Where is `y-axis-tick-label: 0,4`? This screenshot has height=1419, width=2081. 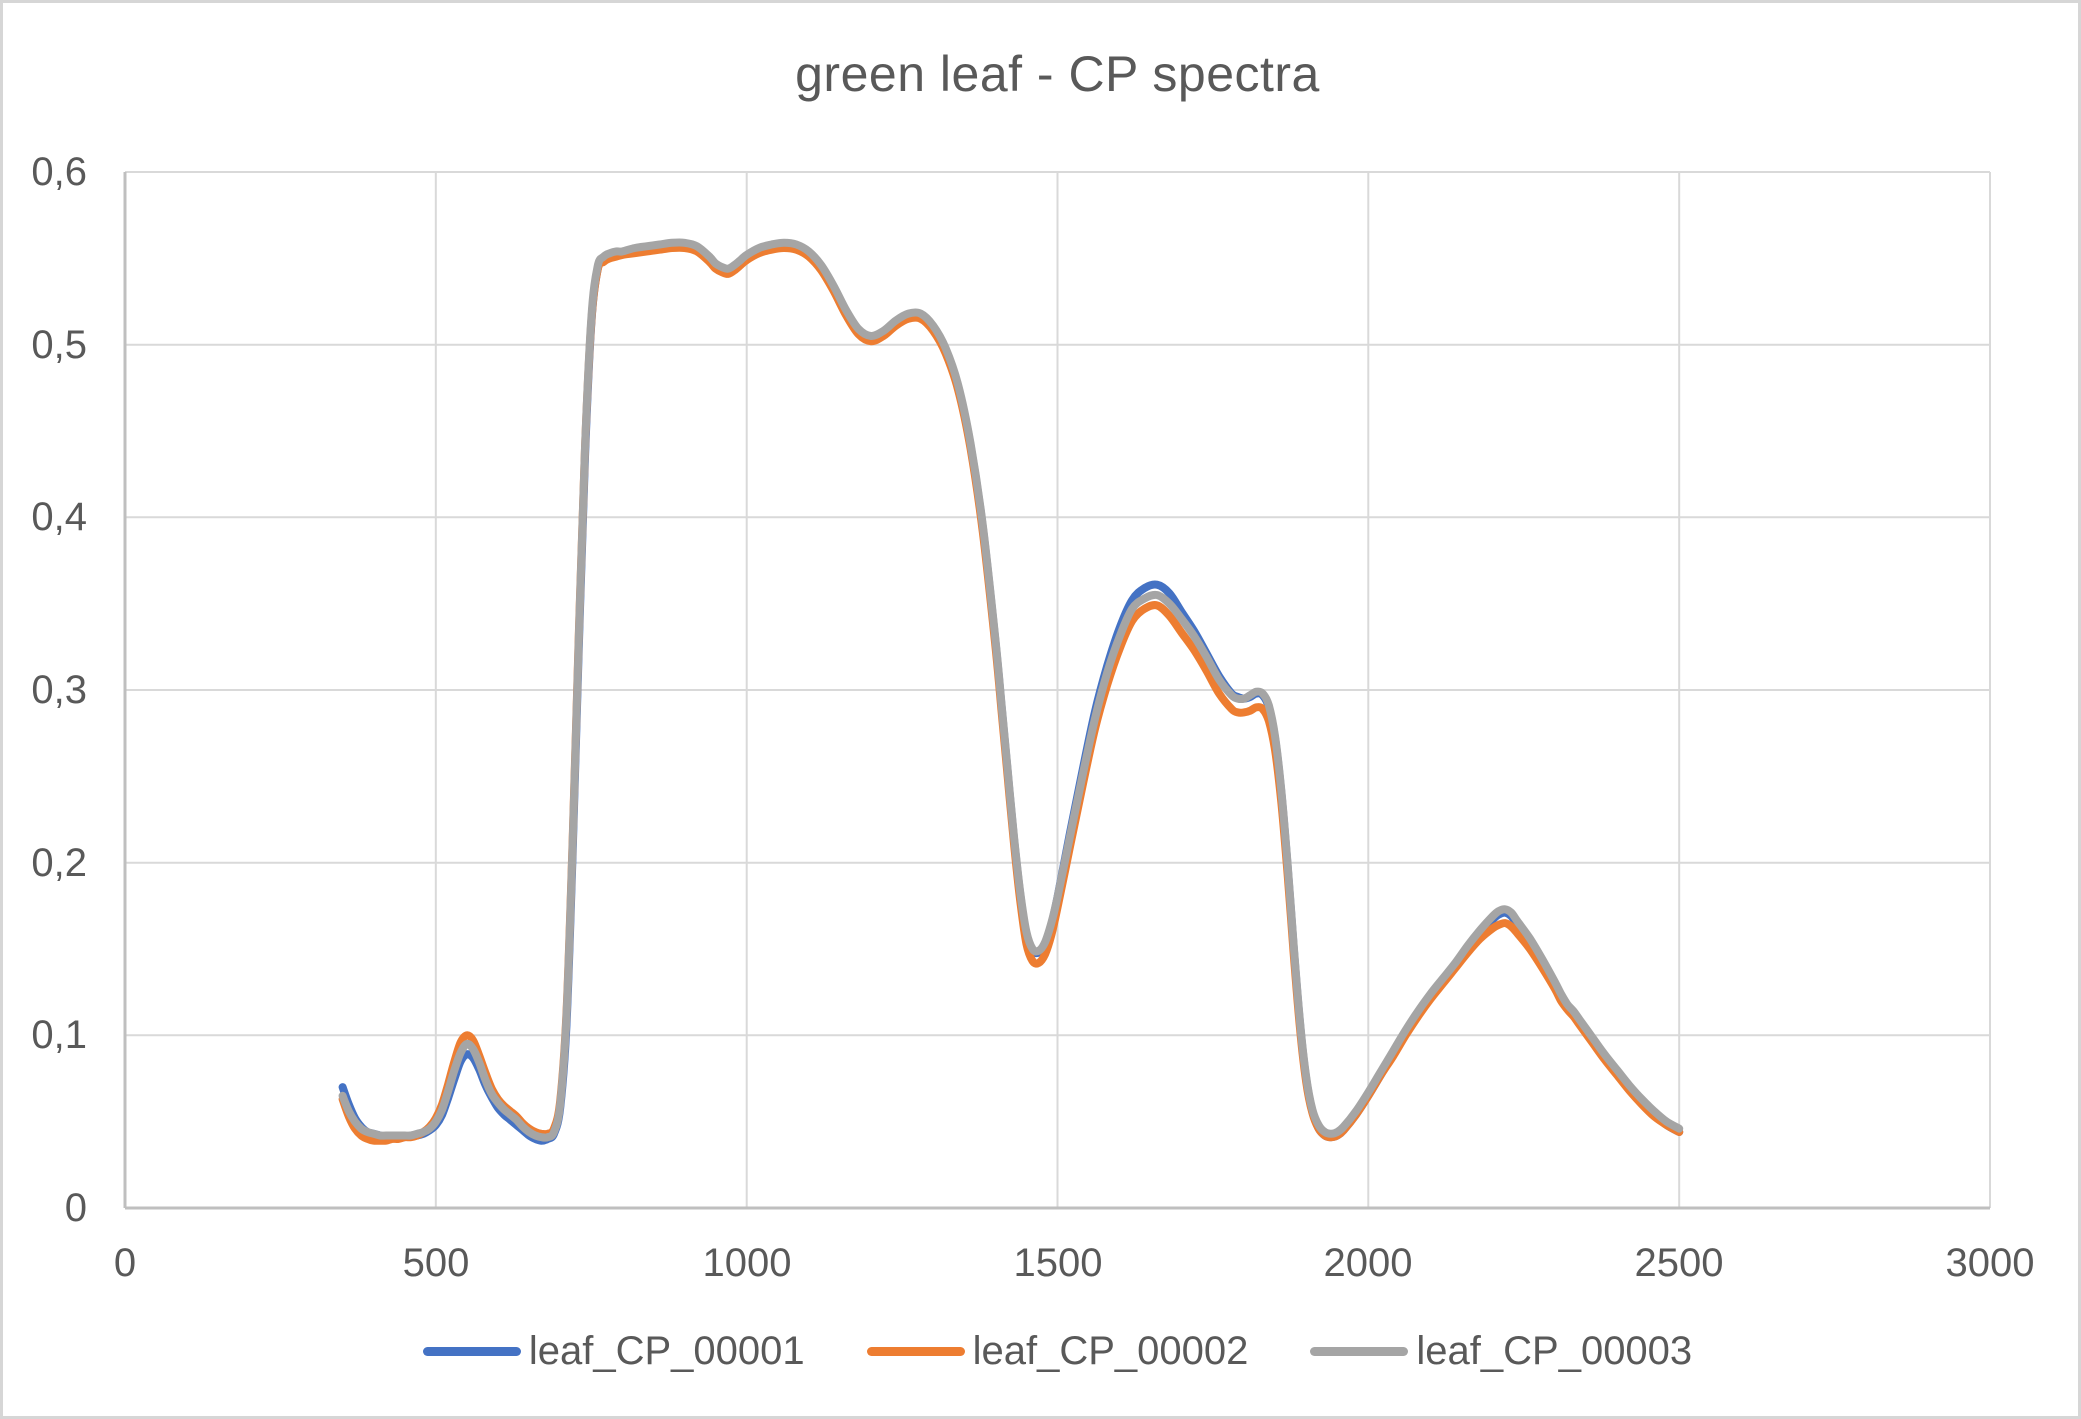 y-axis-tick-label: 0,4 is located at coordinates (59, 517).